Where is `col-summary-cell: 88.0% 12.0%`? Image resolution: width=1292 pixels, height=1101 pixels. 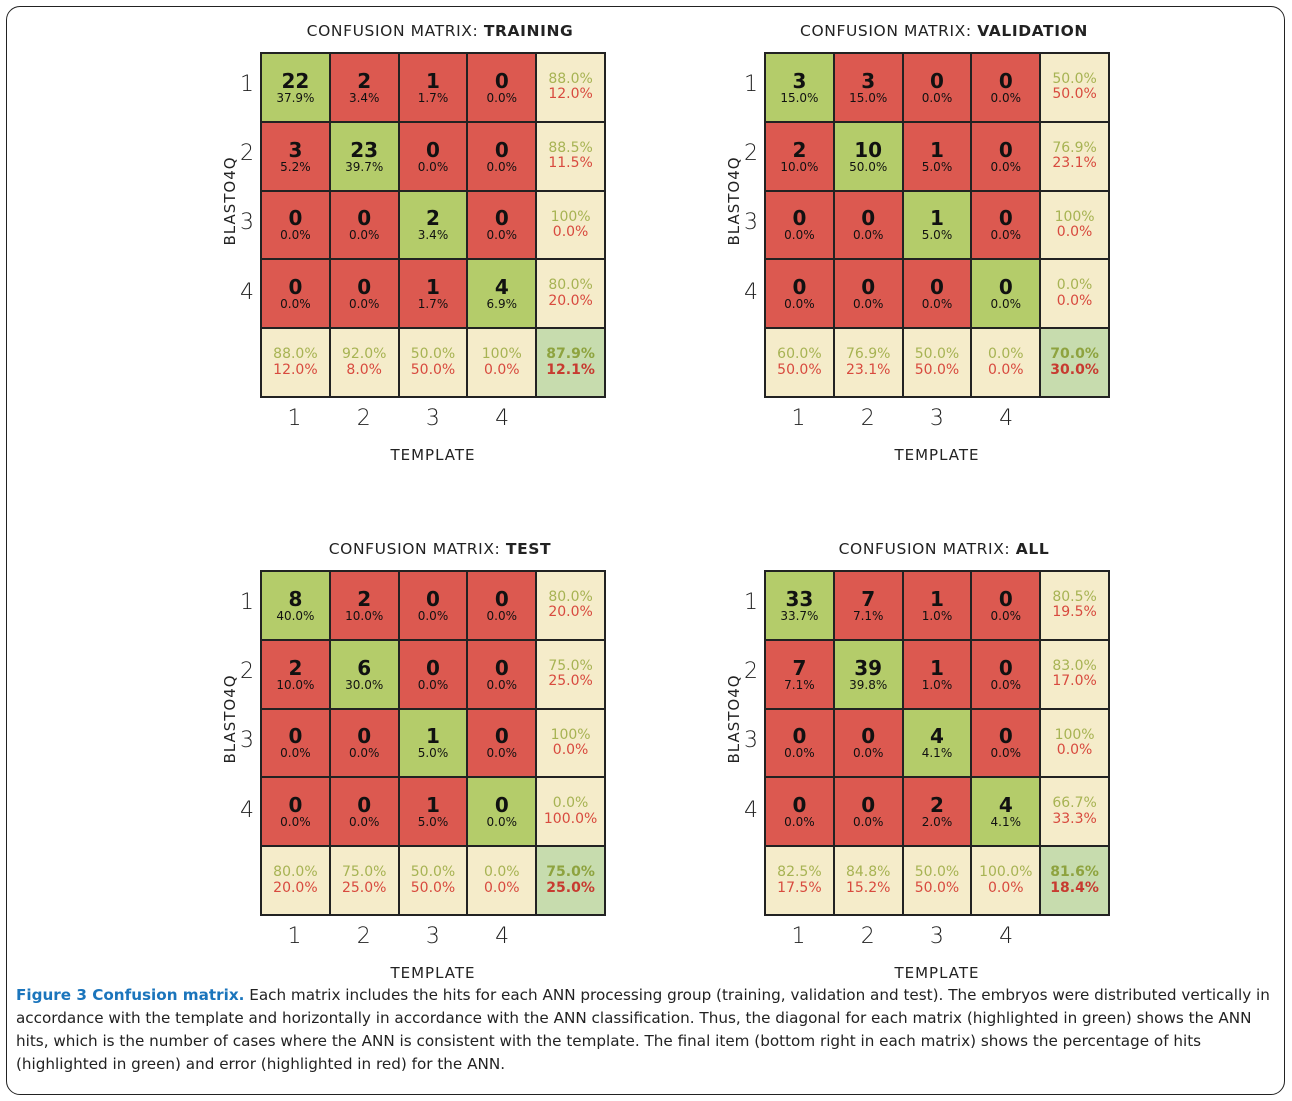 col-summary-cell: 88.0% 12.0% is located at coordinates (295, 362).